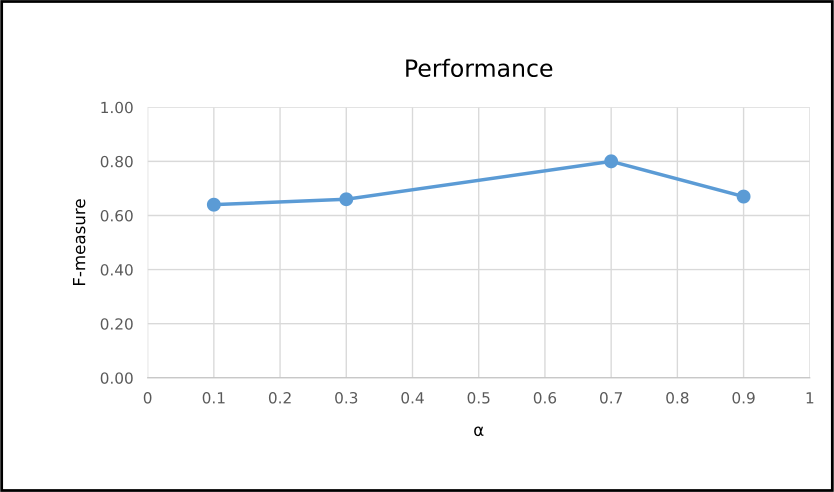 Image resolution: width=834 pixels, height=492 pixels. What do you see at coordinates (116, 324) in the screenshot?
I see `y-tick-label: 0.20` at bounding box center [116, 324].